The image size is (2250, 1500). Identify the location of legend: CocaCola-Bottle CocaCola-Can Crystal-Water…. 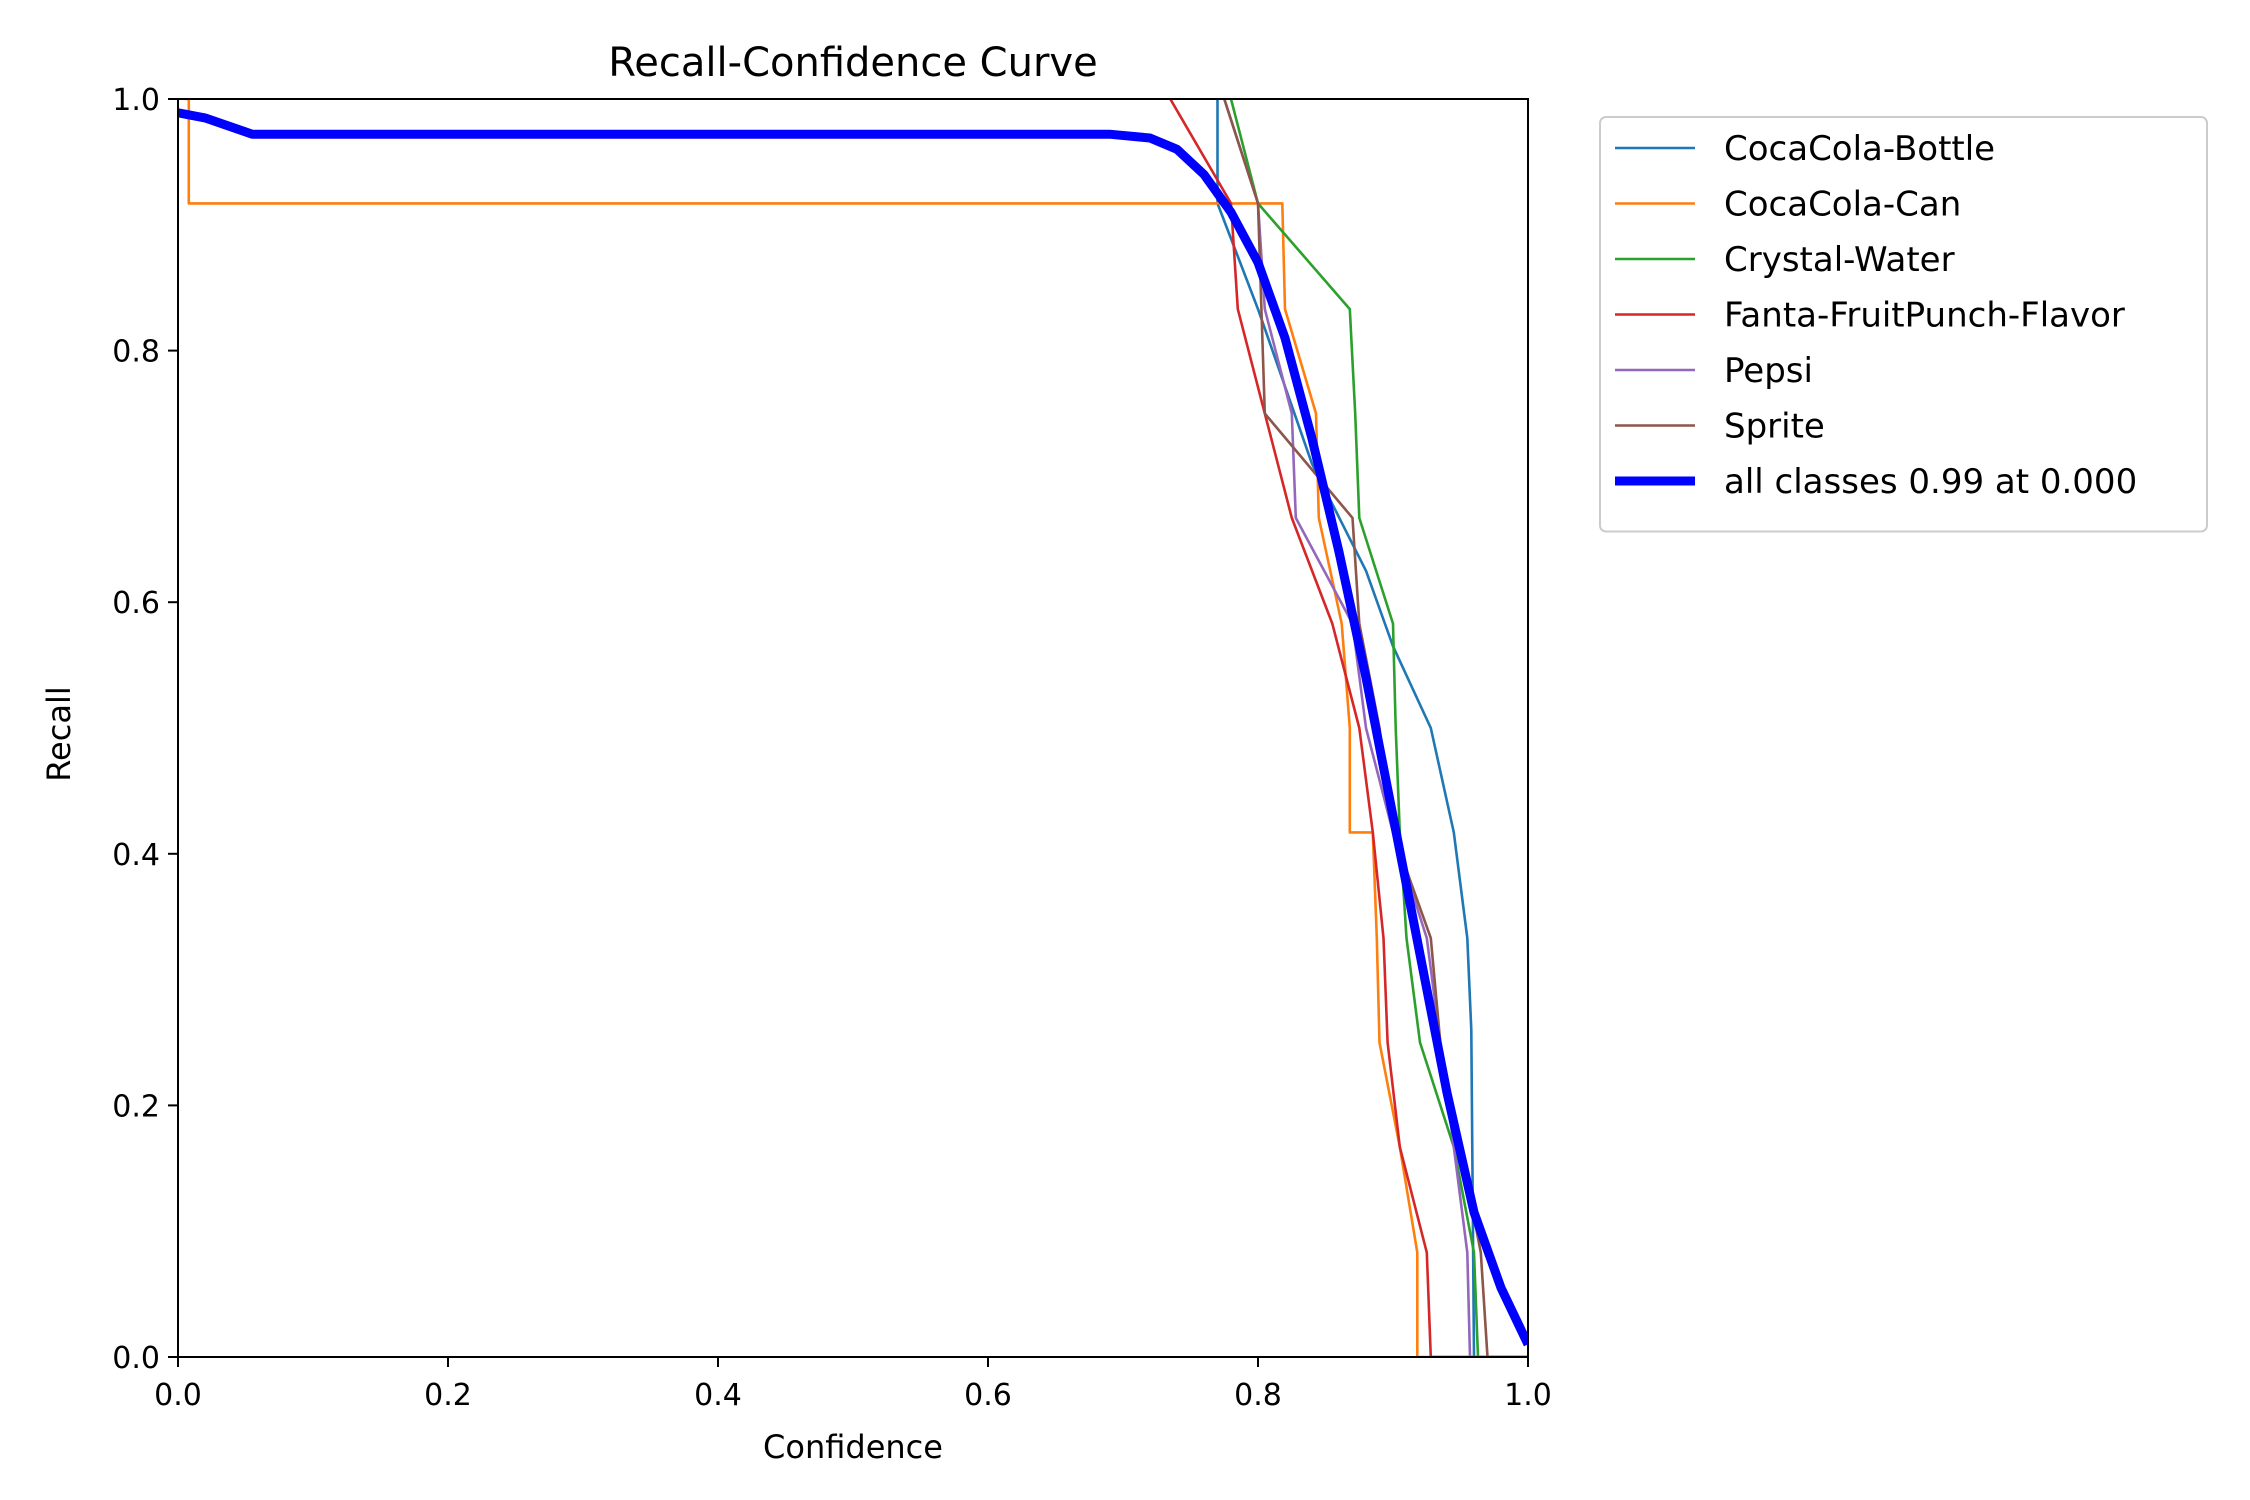
(1903, 324).